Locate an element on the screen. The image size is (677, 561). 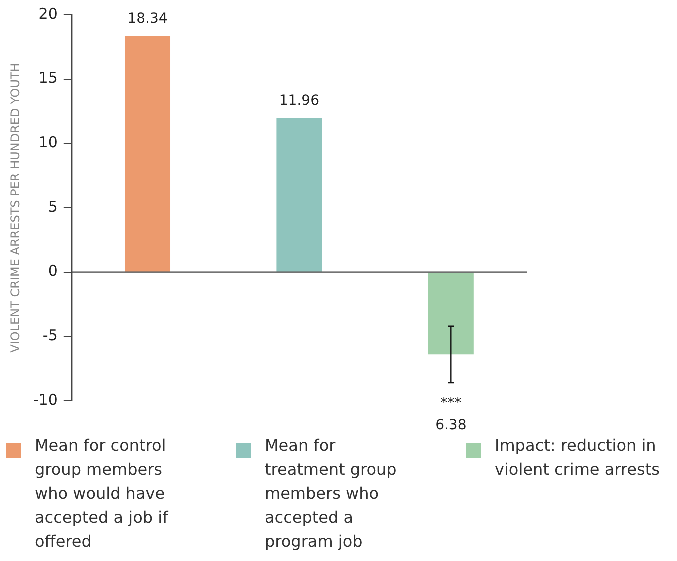
data-label: 18.34 is located at coordinates (148, 19).